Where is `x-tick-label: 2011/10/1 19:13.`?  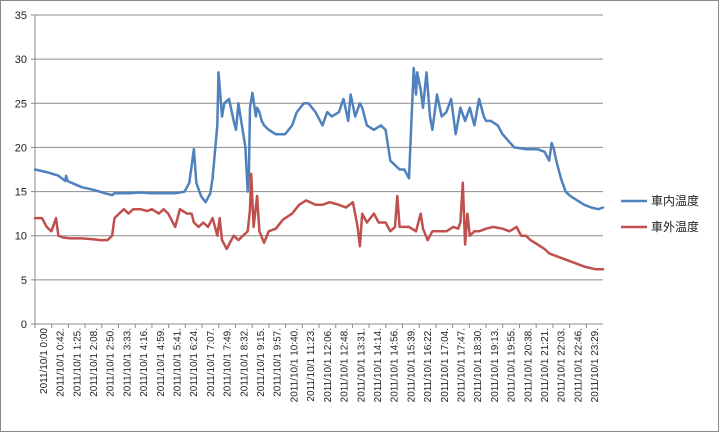 x-tick-label: 2011/10/1 19:13. is located at coordinates (495, 365).